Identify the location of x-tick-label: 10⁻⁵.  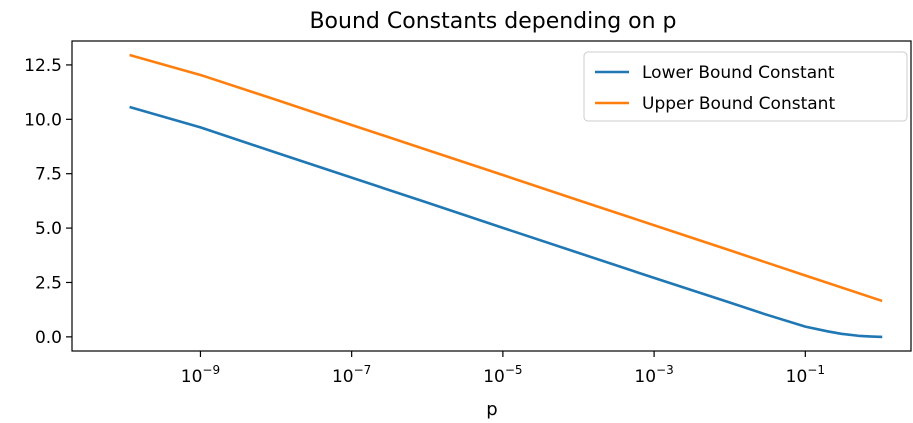
(502, 375).